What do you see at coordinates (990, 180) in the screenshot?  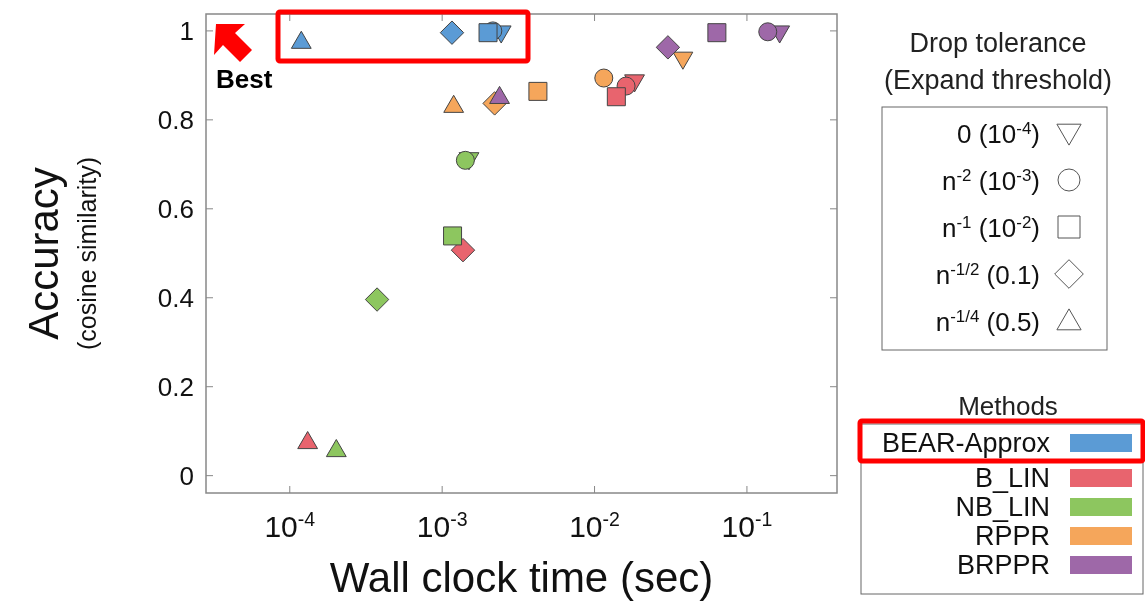 I see `text: n$^{-2}$ (10$^{-3}$)` at bounding box center [990, 180].